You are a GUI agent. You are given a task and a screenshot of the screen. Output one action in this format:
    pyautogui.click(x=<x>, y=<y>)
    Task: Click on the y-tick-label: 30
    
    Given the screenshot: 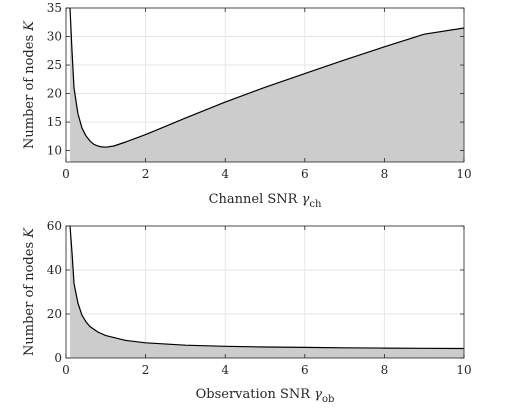 What is the action you would take?
    pyautogui.click(x=54, y=37)
    